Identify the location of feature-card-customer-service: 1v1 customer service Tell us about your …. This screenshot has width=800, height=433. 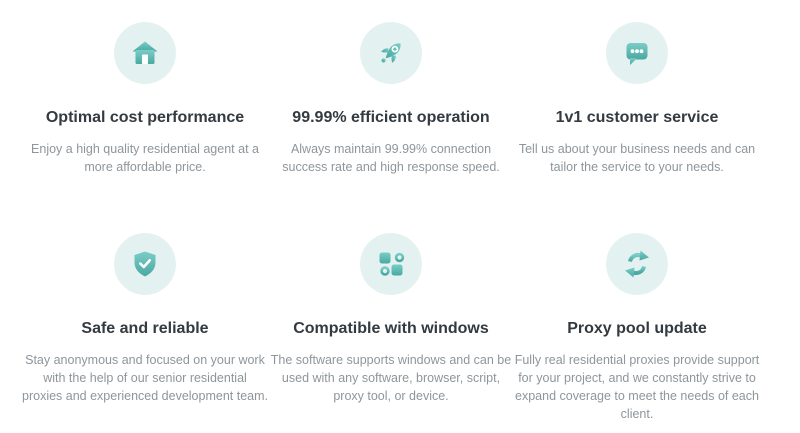
(637, 99).